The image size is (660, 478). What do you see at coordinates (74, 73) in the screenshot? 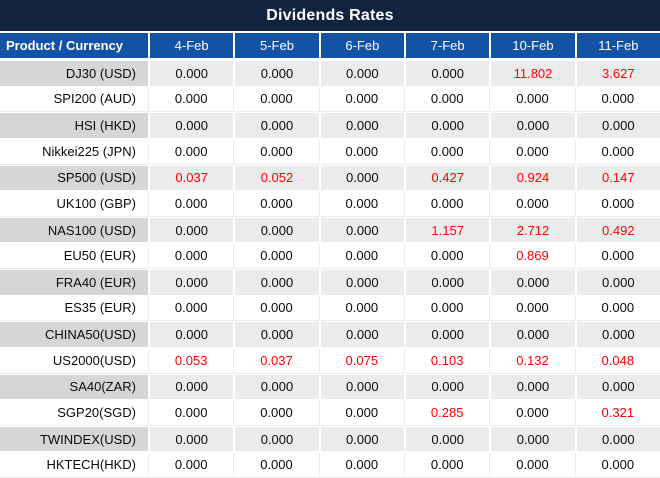
I see `product-cell: DJ30 (USD)` at bounding box center [74, 73].